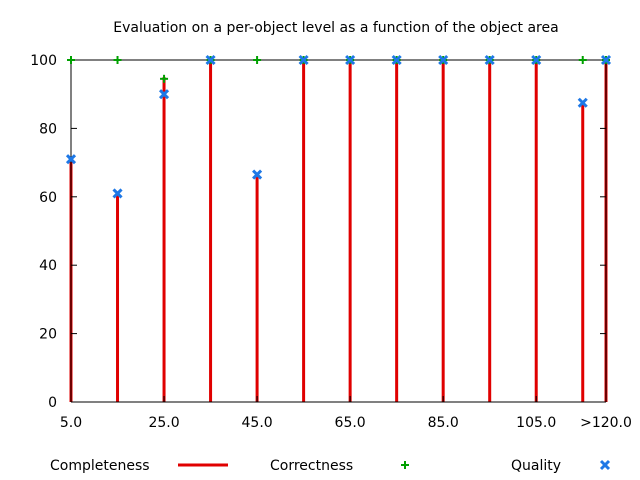  I want to click on y-tick-label: 80, so click(48, 129).